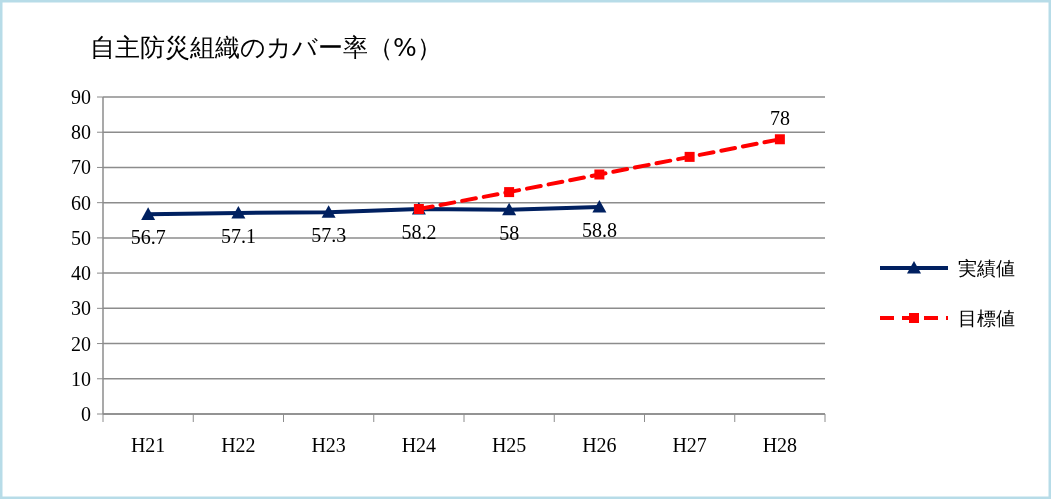 The width and height of the screenshot is (1051, 499). Describe the element at coordinates (509, 445) in the screenshot. I see `x-tick-label: H25` at that location.